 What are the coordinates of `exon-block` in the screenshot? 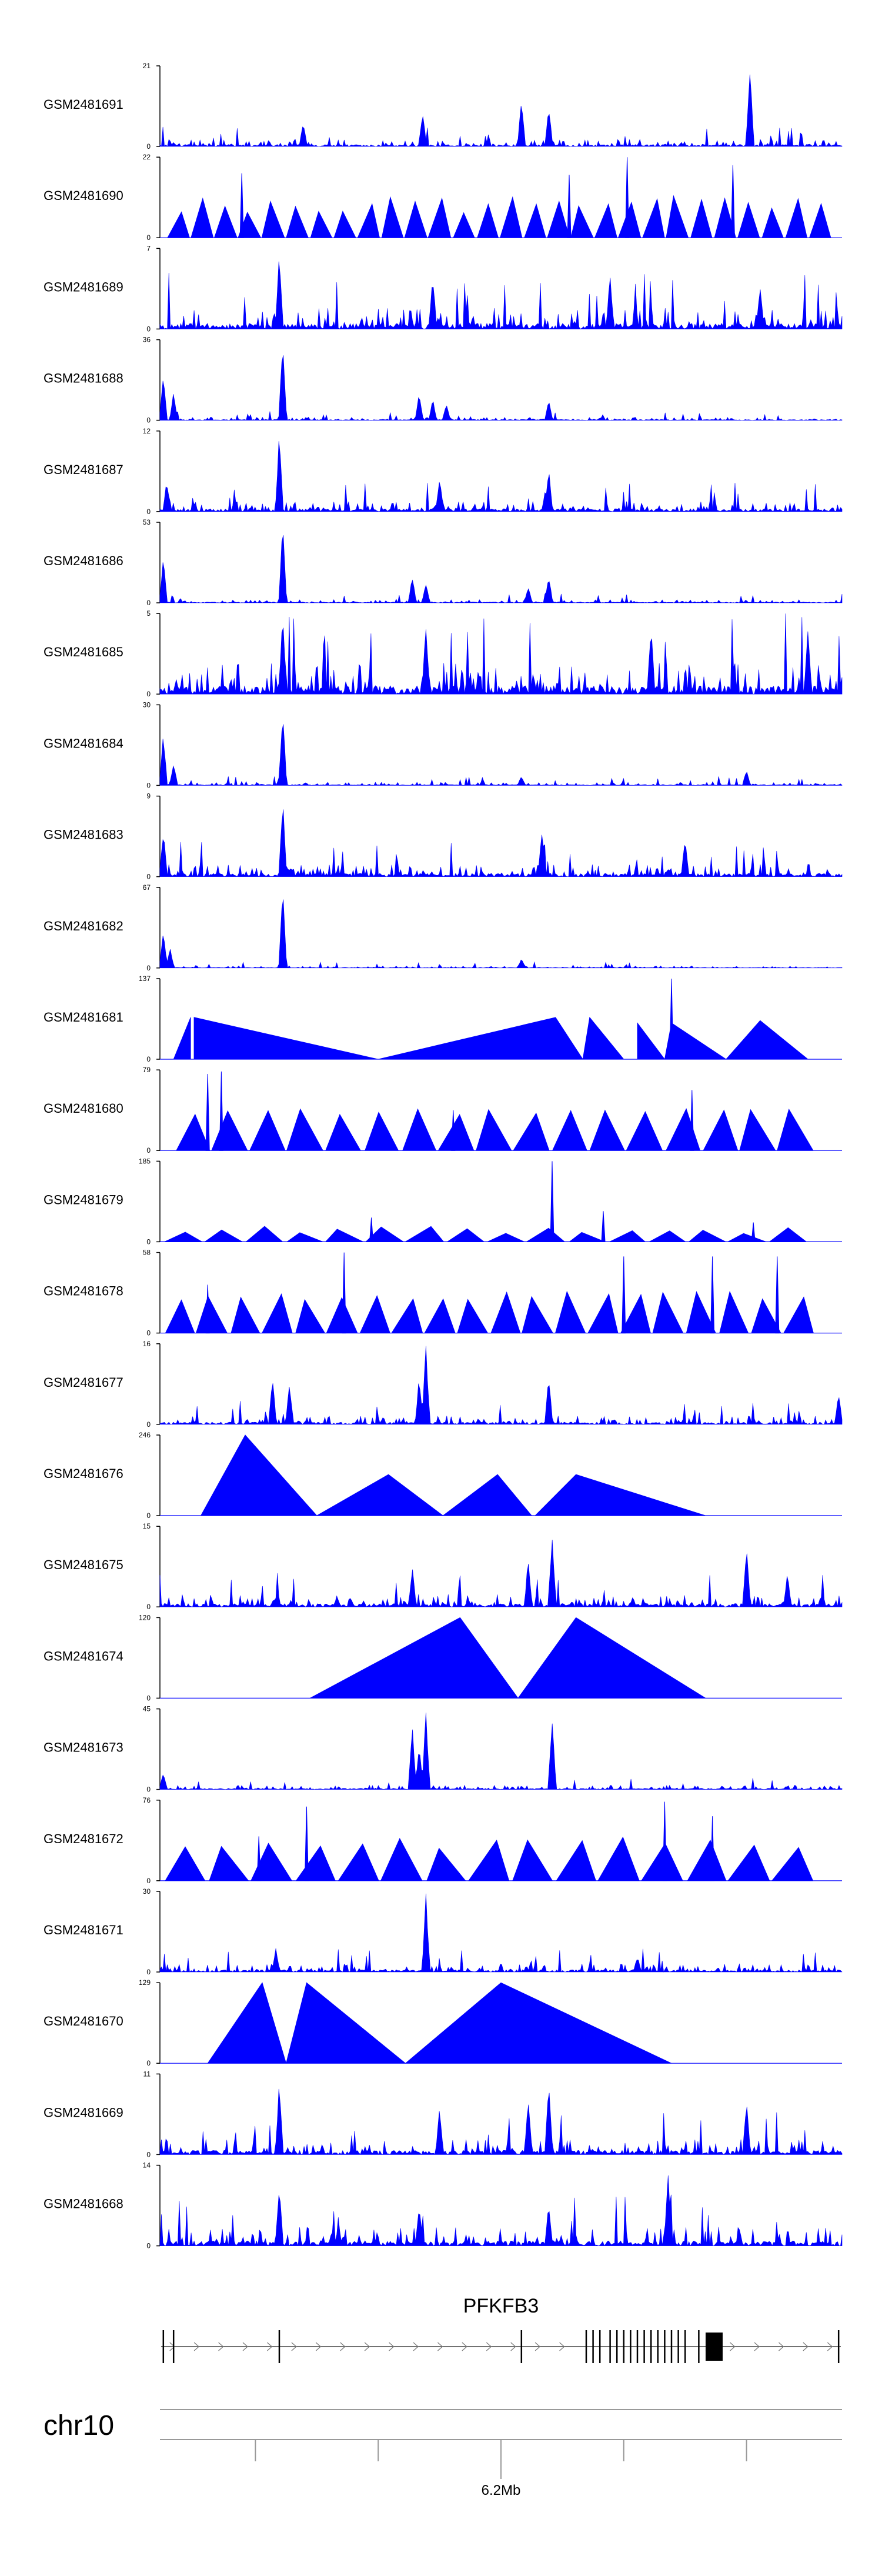 It's located at (714, 2347).